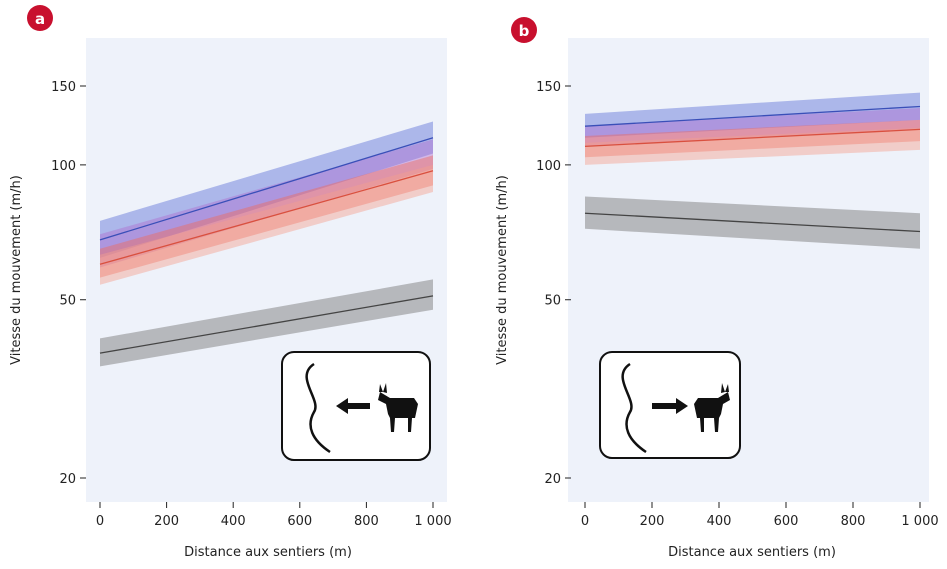 The image size is (947, 569). I want to click on chamois-moving-toward-trail-icon, so click(356, 406).